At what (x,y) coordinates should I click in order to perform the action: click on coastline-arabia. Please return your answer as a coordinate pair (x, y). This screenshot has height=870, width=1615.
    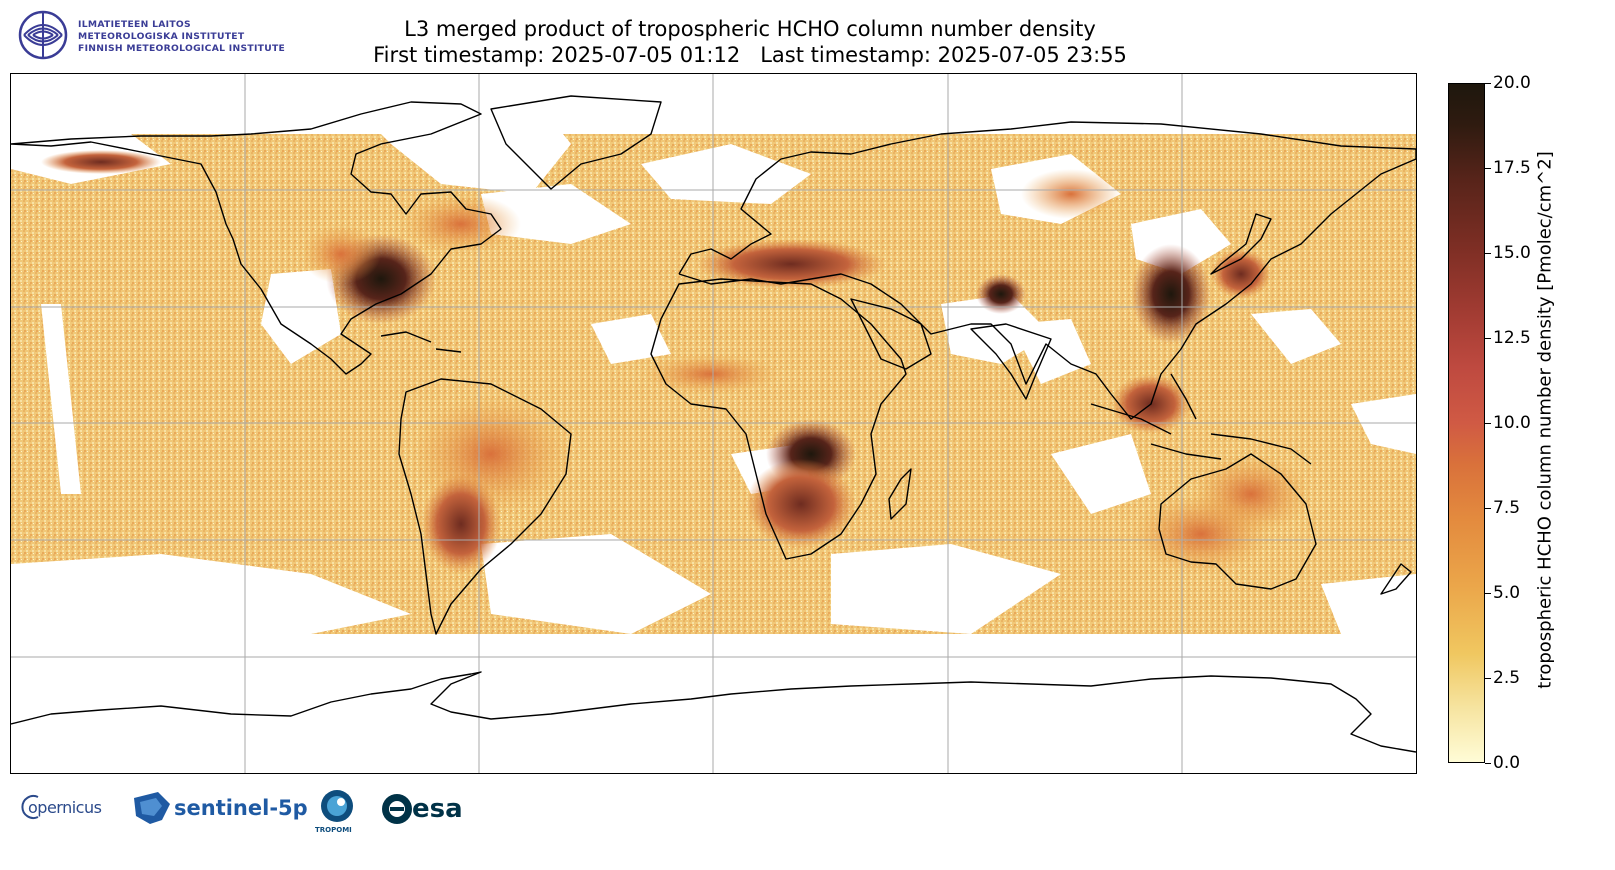
    Looking at the image, I should click on (891, 334).